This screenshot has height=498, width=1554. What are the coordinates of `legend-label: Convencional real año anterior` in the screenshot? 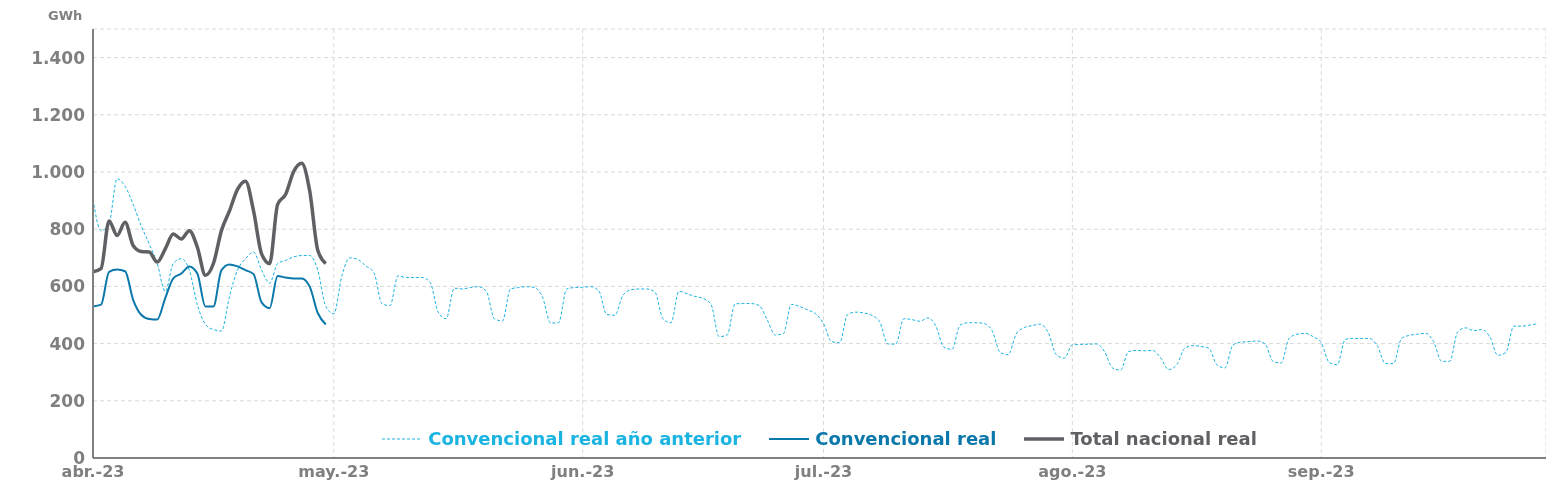 It's located at (585, 438).